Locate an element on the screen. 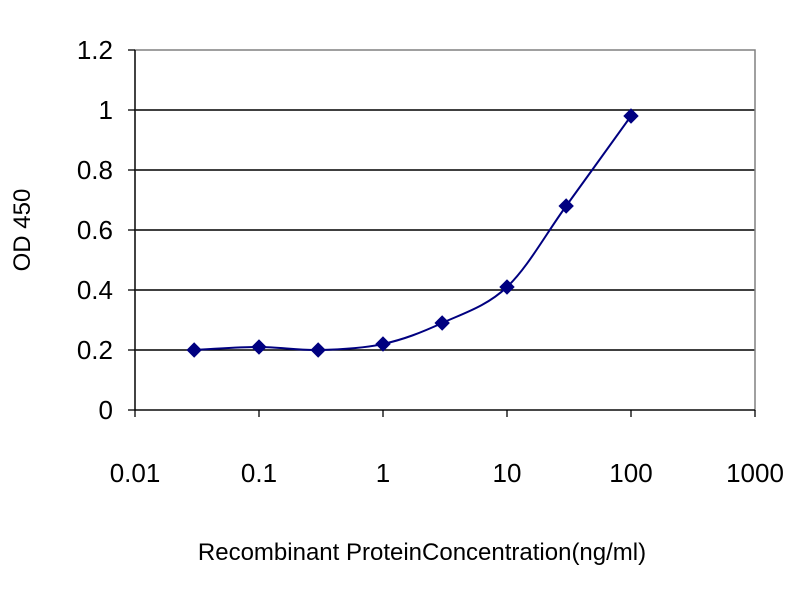  x-tick-label: 1000 is located at coordinates (755, 473).